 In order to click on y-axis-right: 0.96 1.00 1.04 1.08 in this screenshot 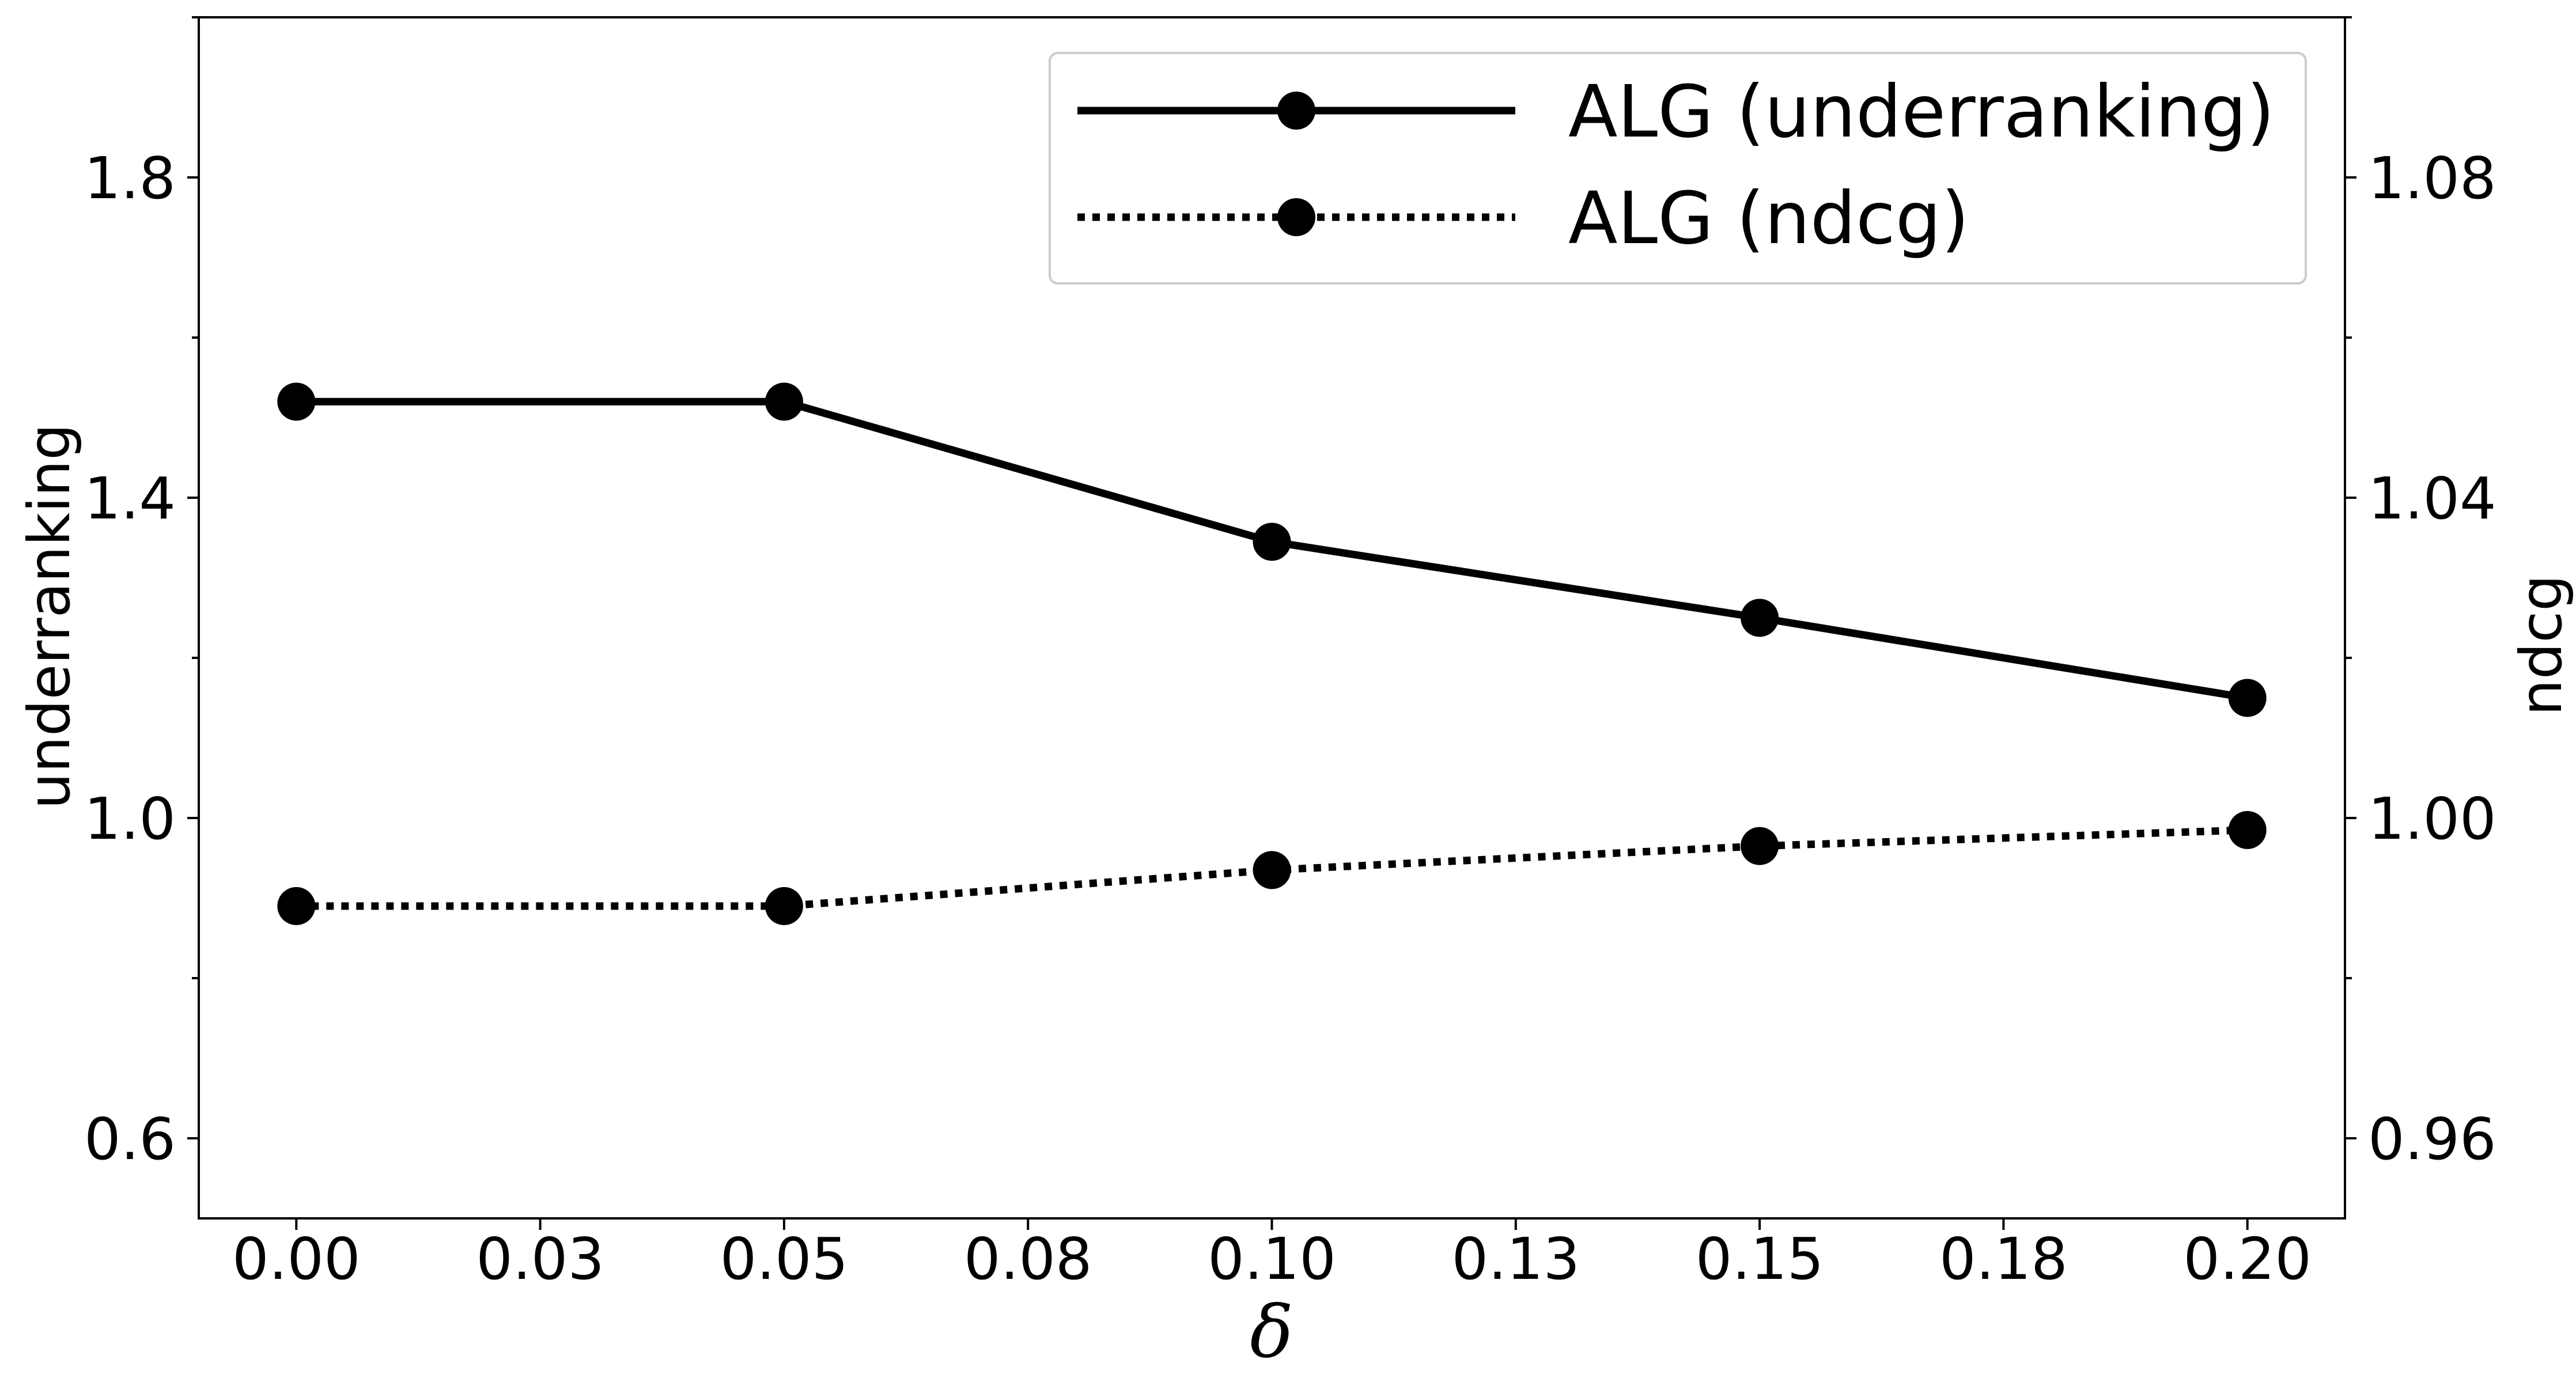, I will do `click(2420, 594)`.